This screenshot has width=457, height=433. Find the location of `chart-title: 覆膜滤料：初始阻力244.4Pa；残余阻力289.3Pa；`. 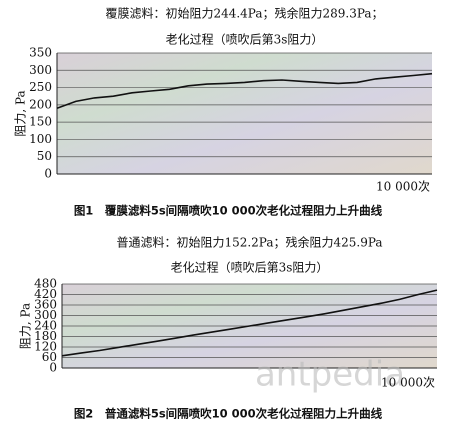

chart-title: 覆膜滤料：初始阻力244.4Pa；残余阻力289.3Pa； is located at coordinates (244, 13).